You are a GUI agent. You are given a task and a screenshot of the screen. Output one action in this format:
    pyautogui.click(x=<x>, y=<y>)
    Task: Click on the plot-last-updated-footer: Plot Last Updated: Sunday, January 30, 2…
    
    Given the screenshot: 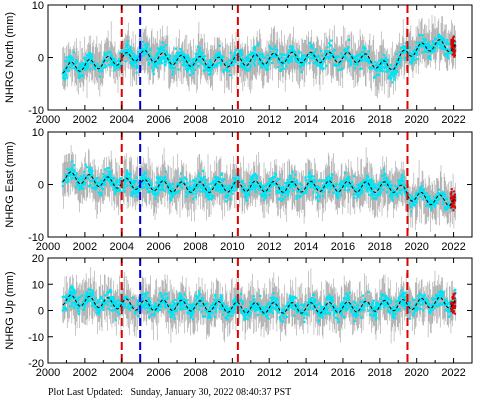 What is the action you would take?
    pyautogui.click(x=169, y=392)
    